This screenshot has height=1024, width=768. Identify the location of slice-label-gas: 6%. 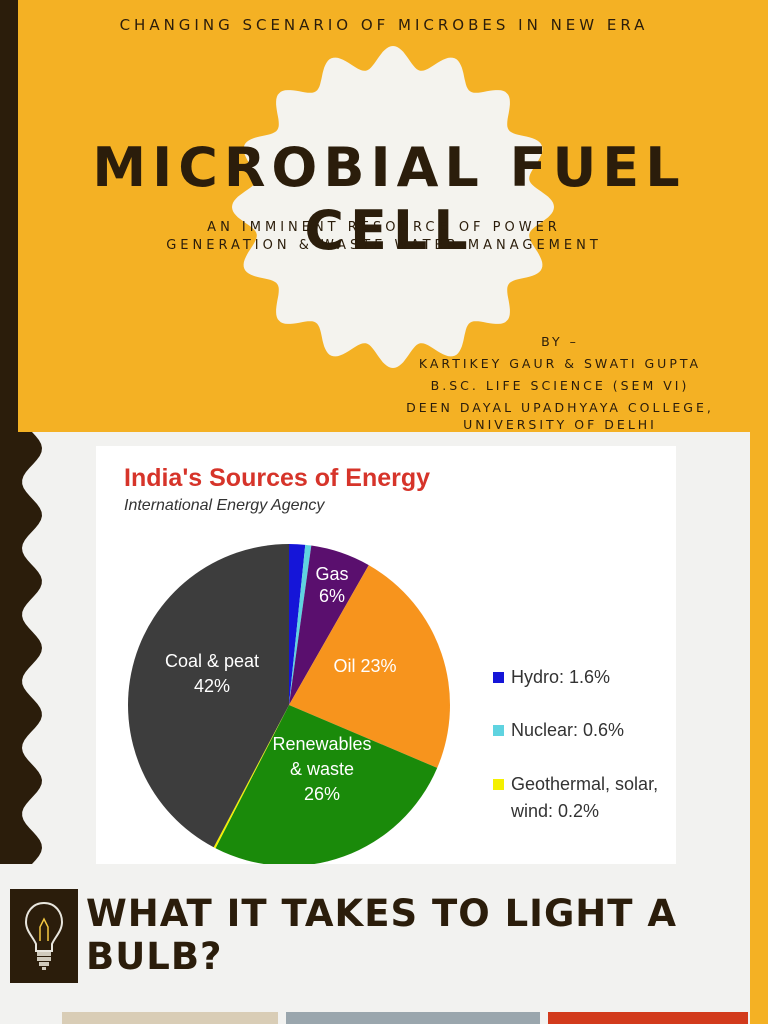
(332, 596).